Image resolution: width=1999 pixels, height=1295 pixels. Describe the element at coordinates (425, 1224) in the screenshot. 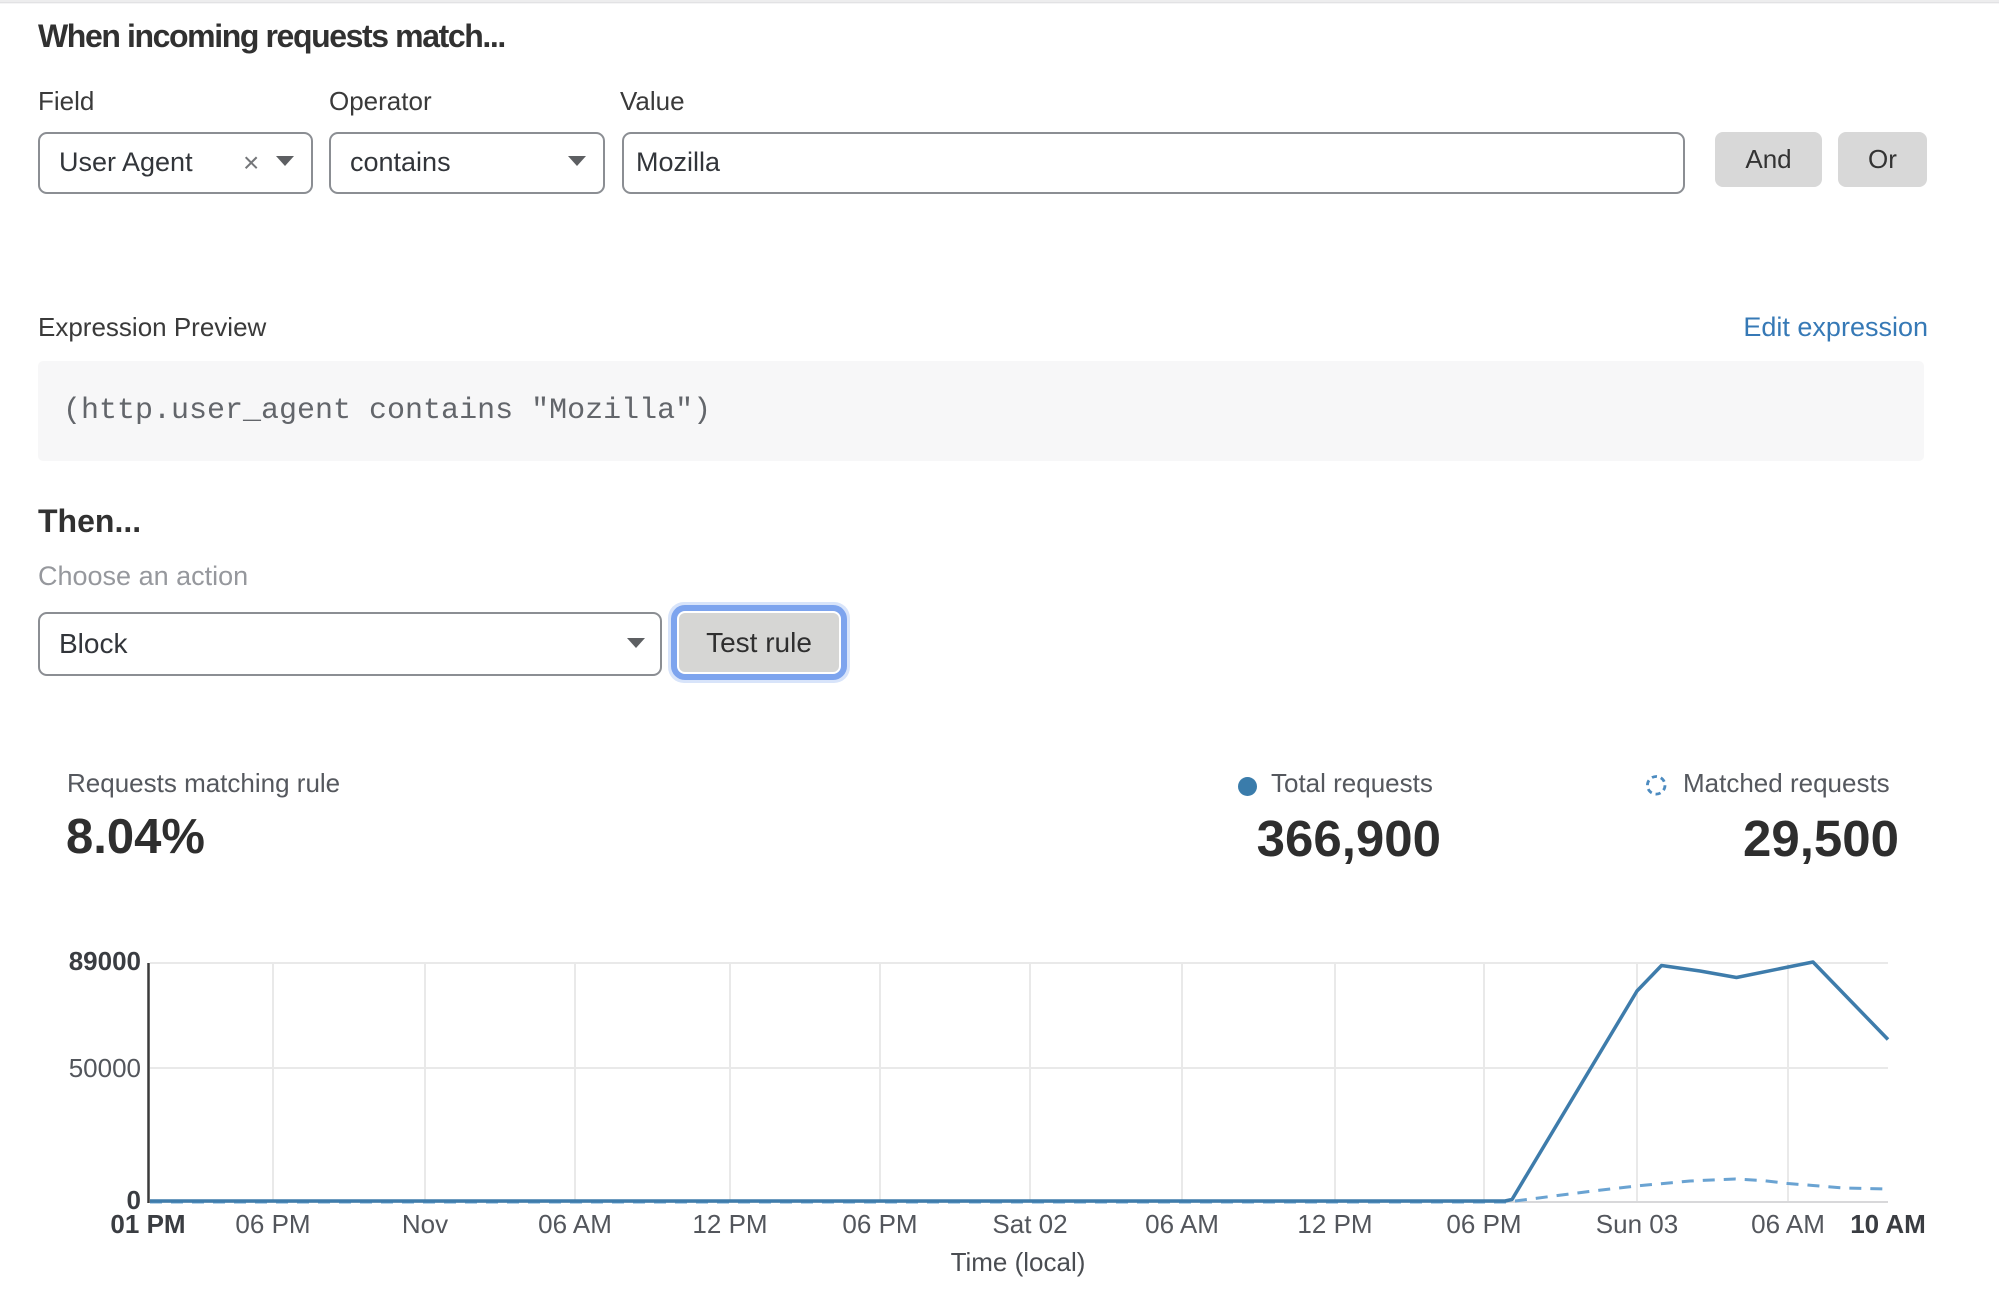

I see `svg-text: Nov` at that location.